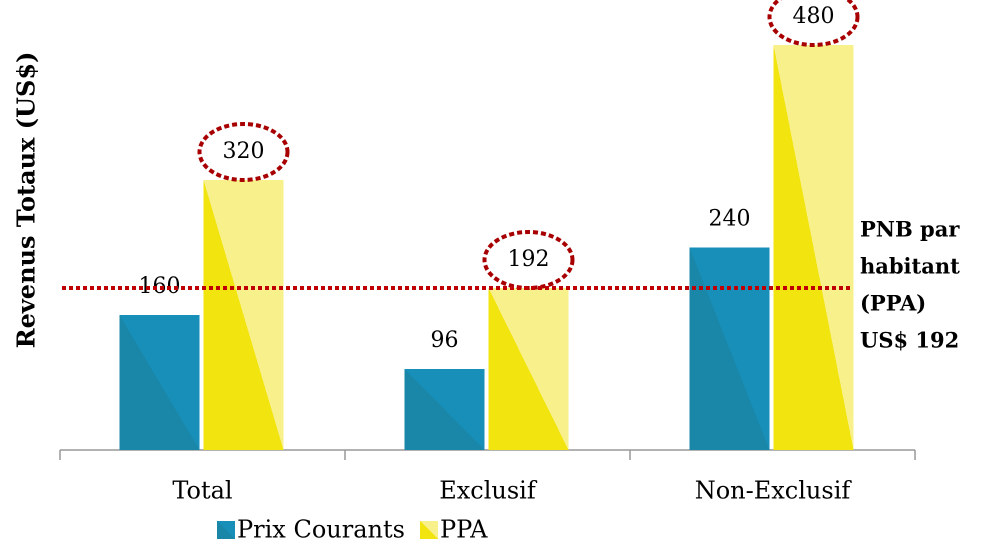 This screenshot has width=994, height=543. Describe the element at coordinates (893, 303) in the screenshot. I see `reference-label: (PPA)` at that location.